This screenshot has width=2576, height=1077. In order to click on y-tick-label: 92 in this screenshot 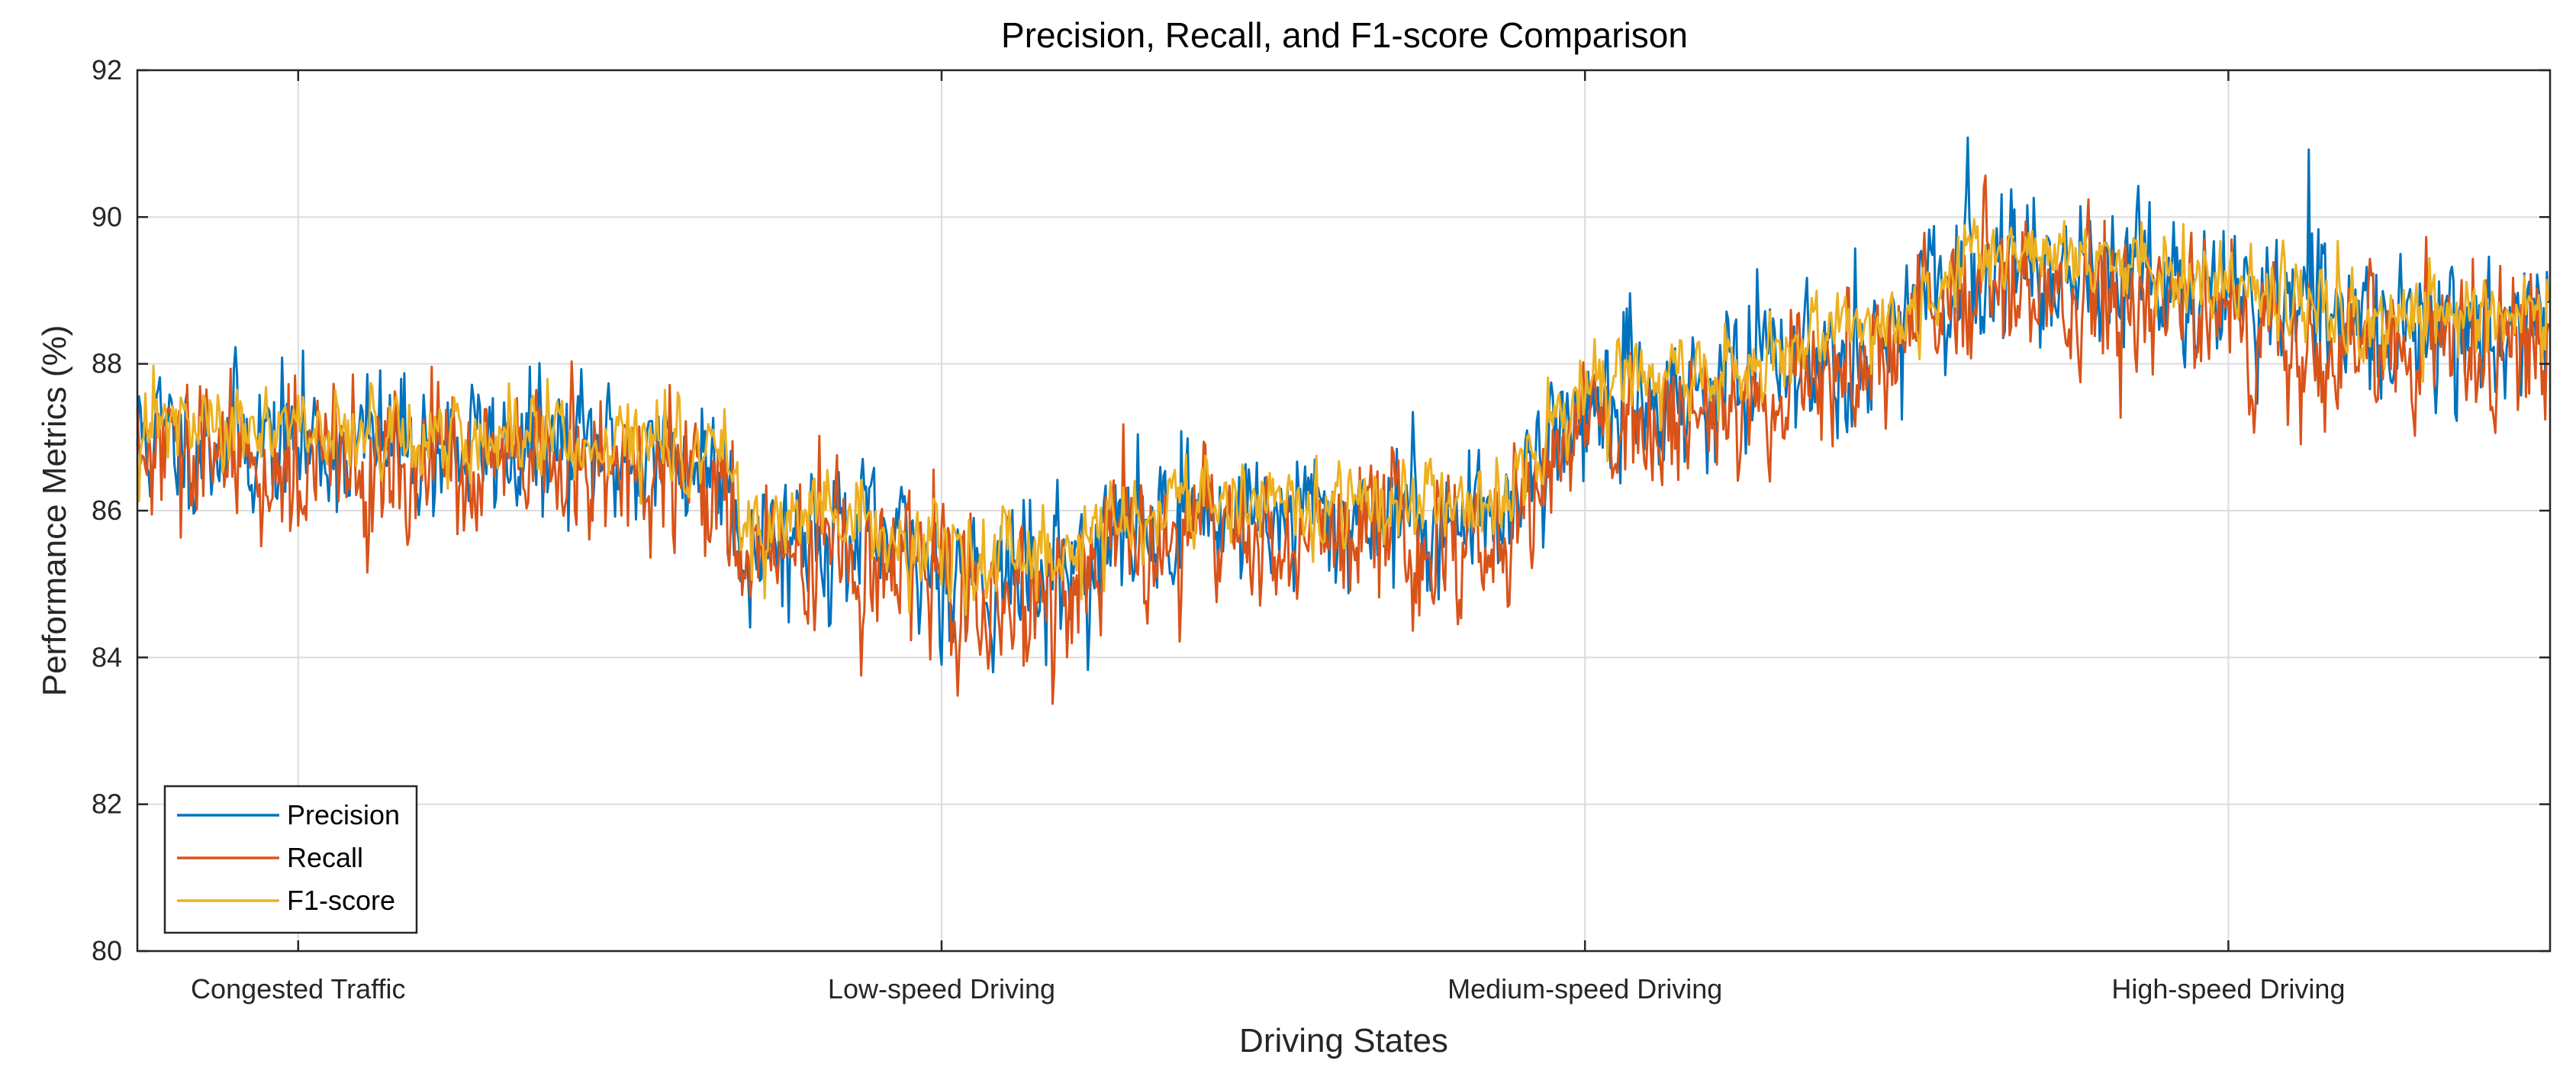, I will do `click(107, 69)`.